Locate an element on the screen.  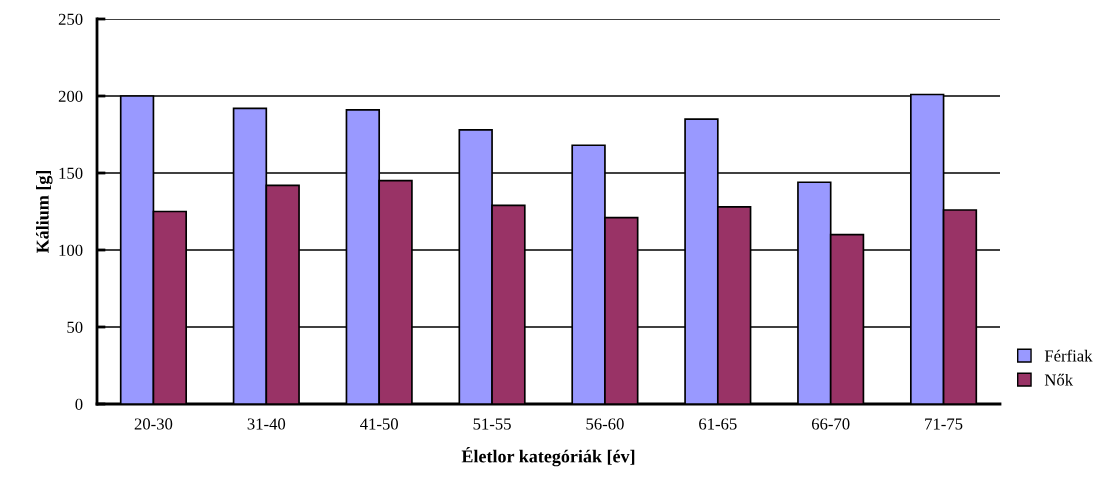
legend-label: Nők is located at coordinates (1059, 379).